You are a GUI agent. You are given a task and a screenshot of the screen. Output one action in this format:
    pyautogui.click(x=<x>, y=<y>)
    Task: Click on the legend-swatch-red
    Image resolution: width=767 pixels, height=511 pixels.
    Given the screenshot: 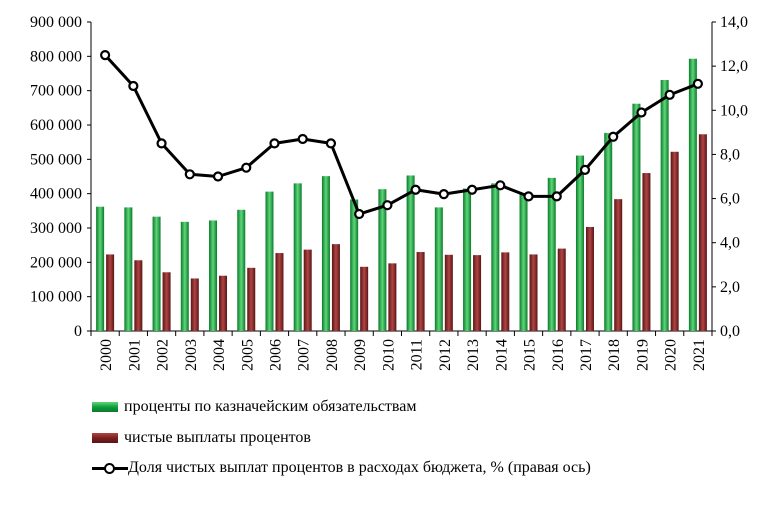 What is the action you would take?
    pyautogui.click(x=105, y=438)
    